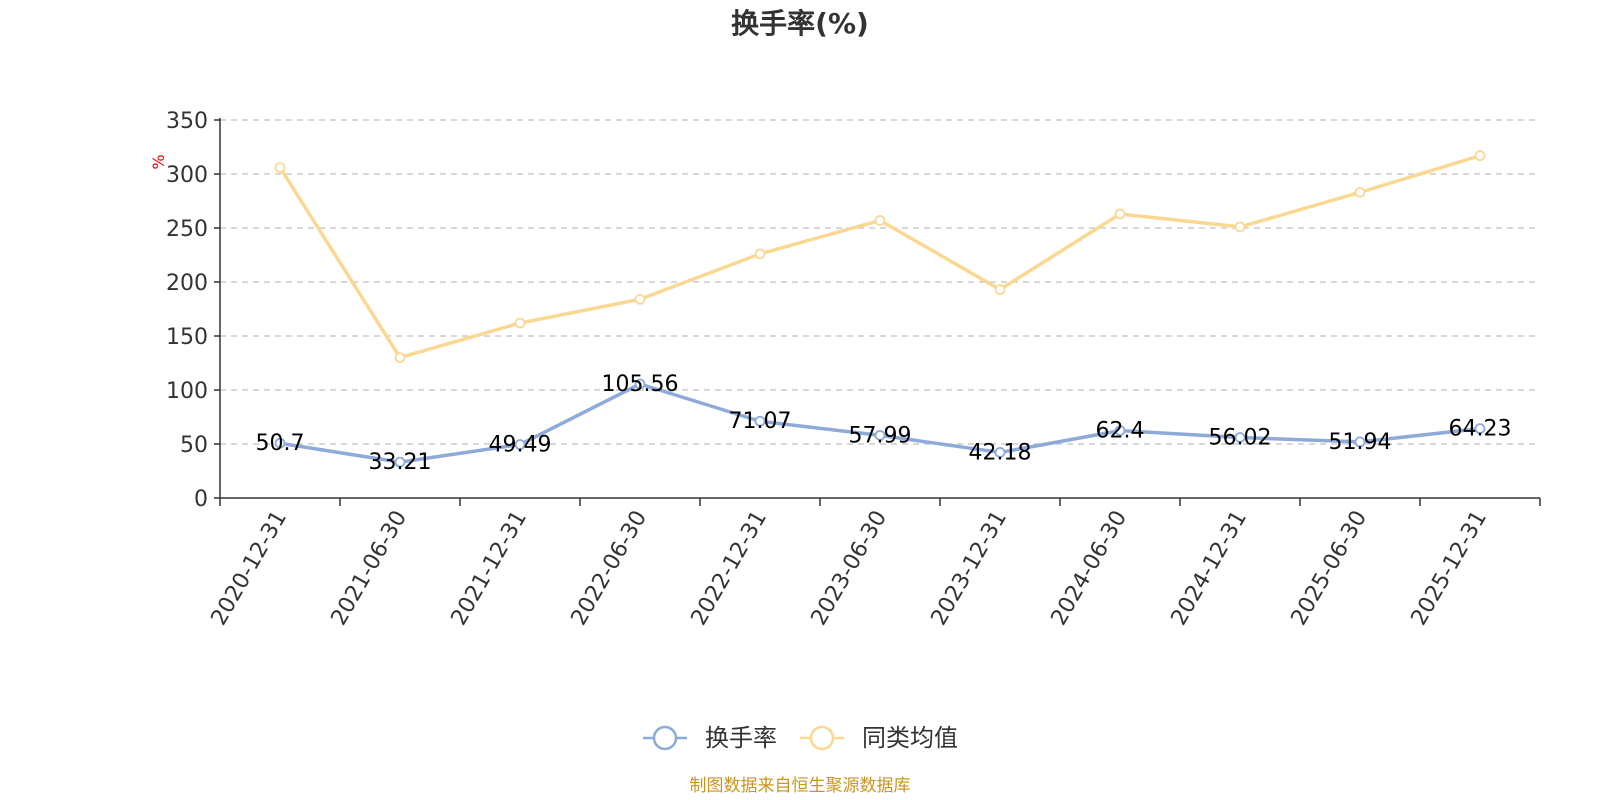 This screenshot has height=800, width=1600. I want to click on x-tick-label: 2022-12-31, so click(730, 568).